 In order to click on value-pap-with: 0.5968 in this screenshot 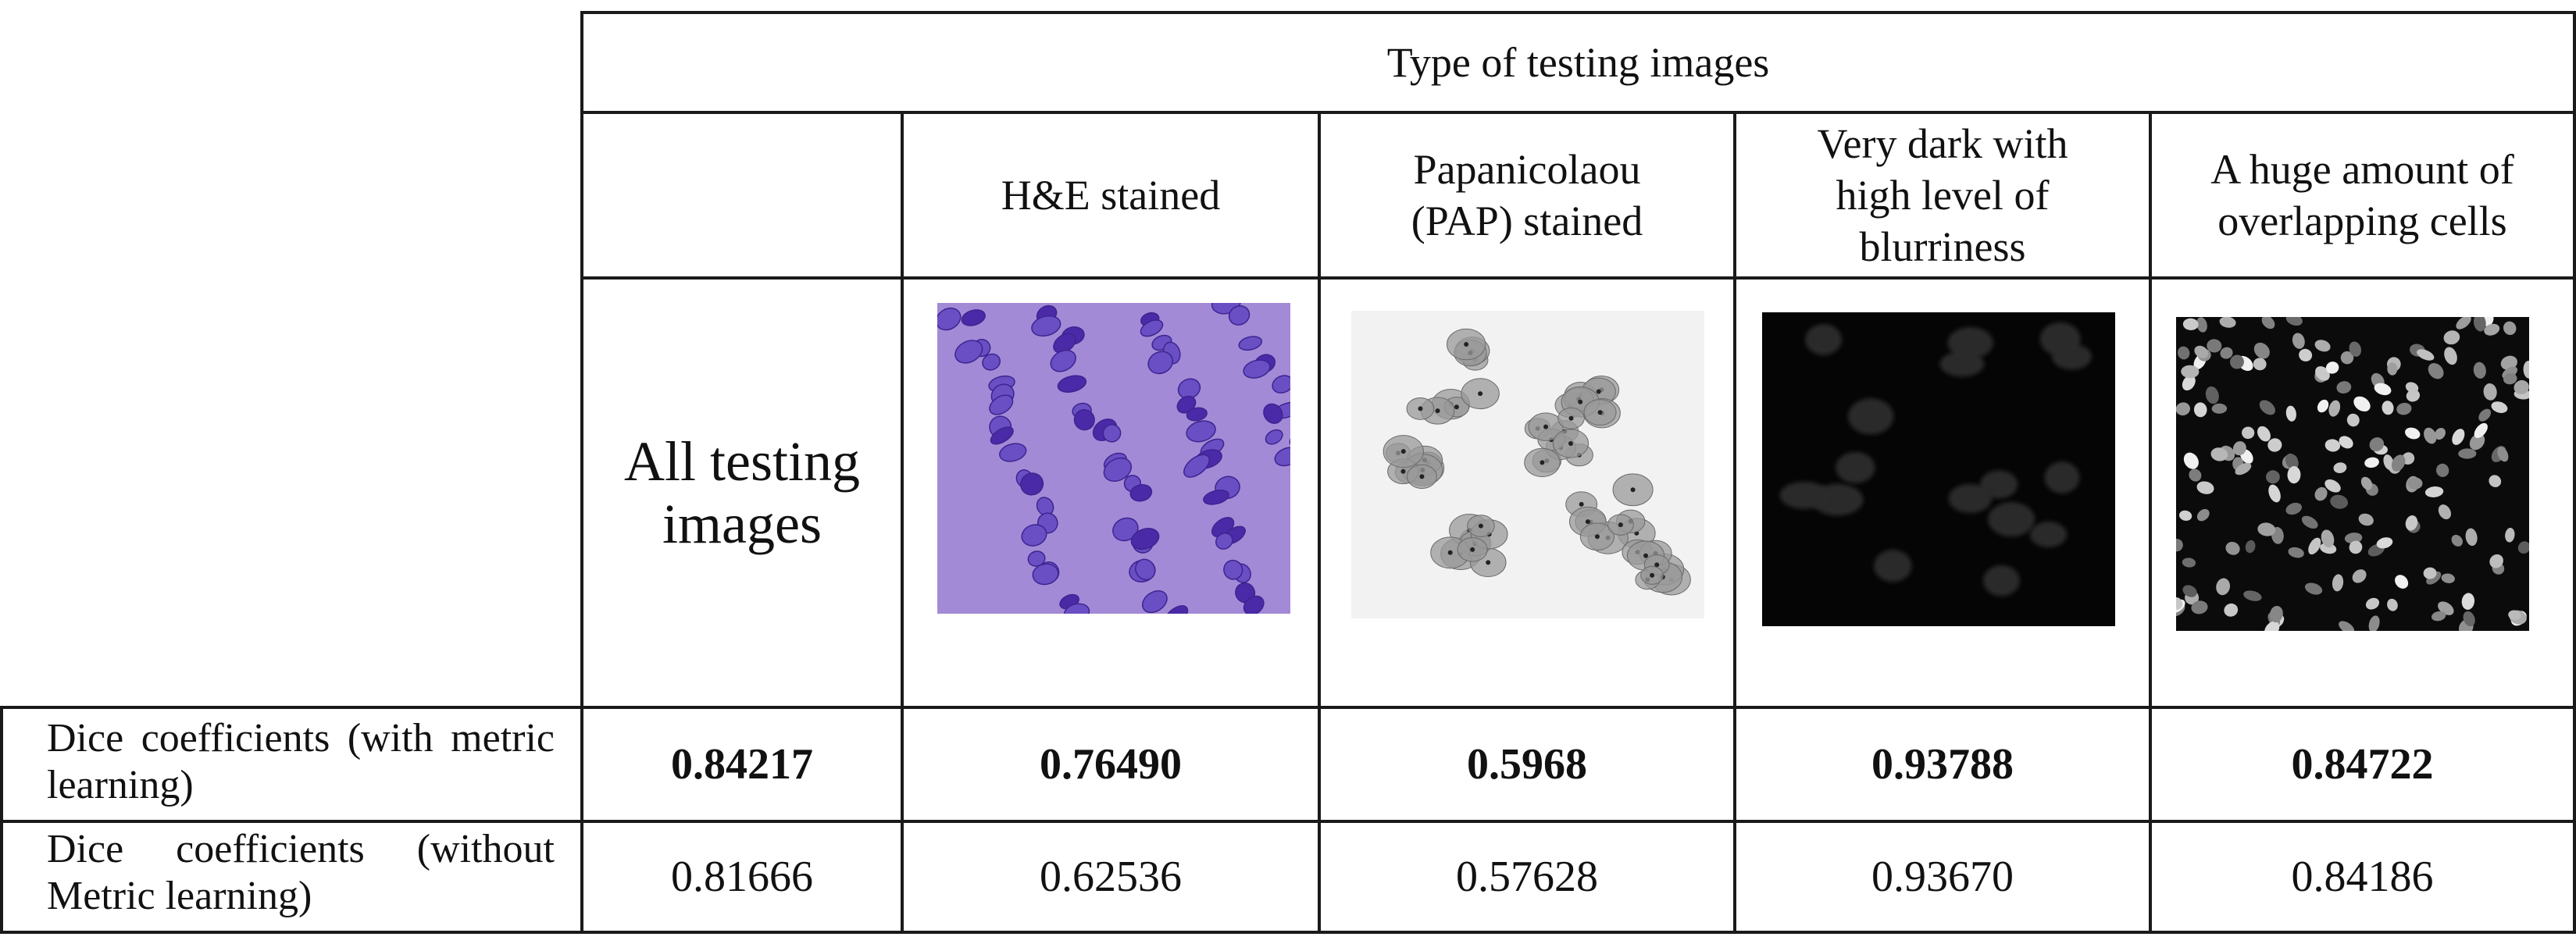, I will do `click(1527, 764)`.